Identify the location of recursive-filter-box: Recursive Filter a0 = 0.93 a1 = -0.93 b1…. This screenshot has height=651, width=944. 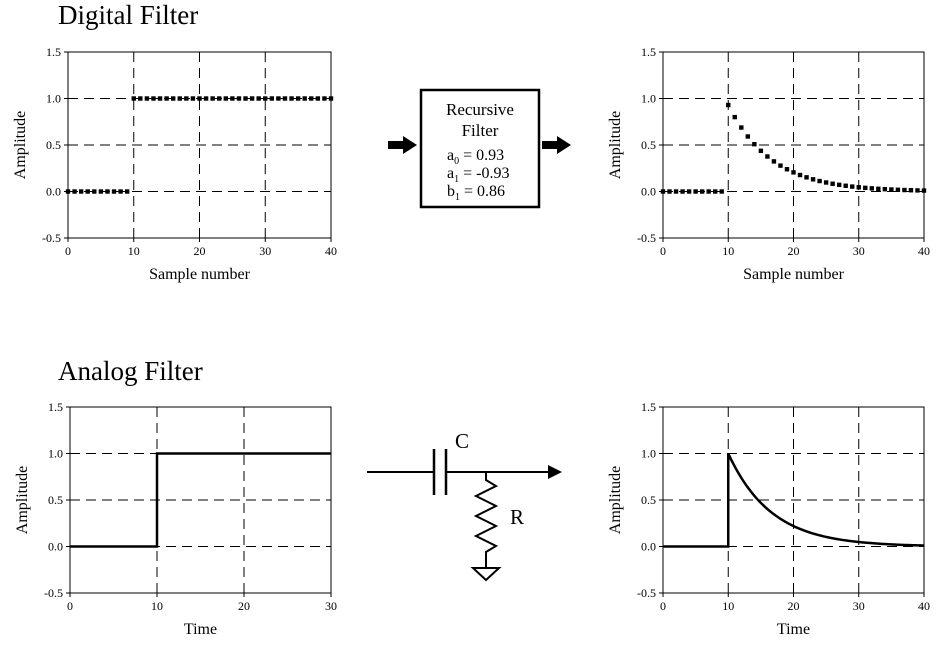
(480, 148).